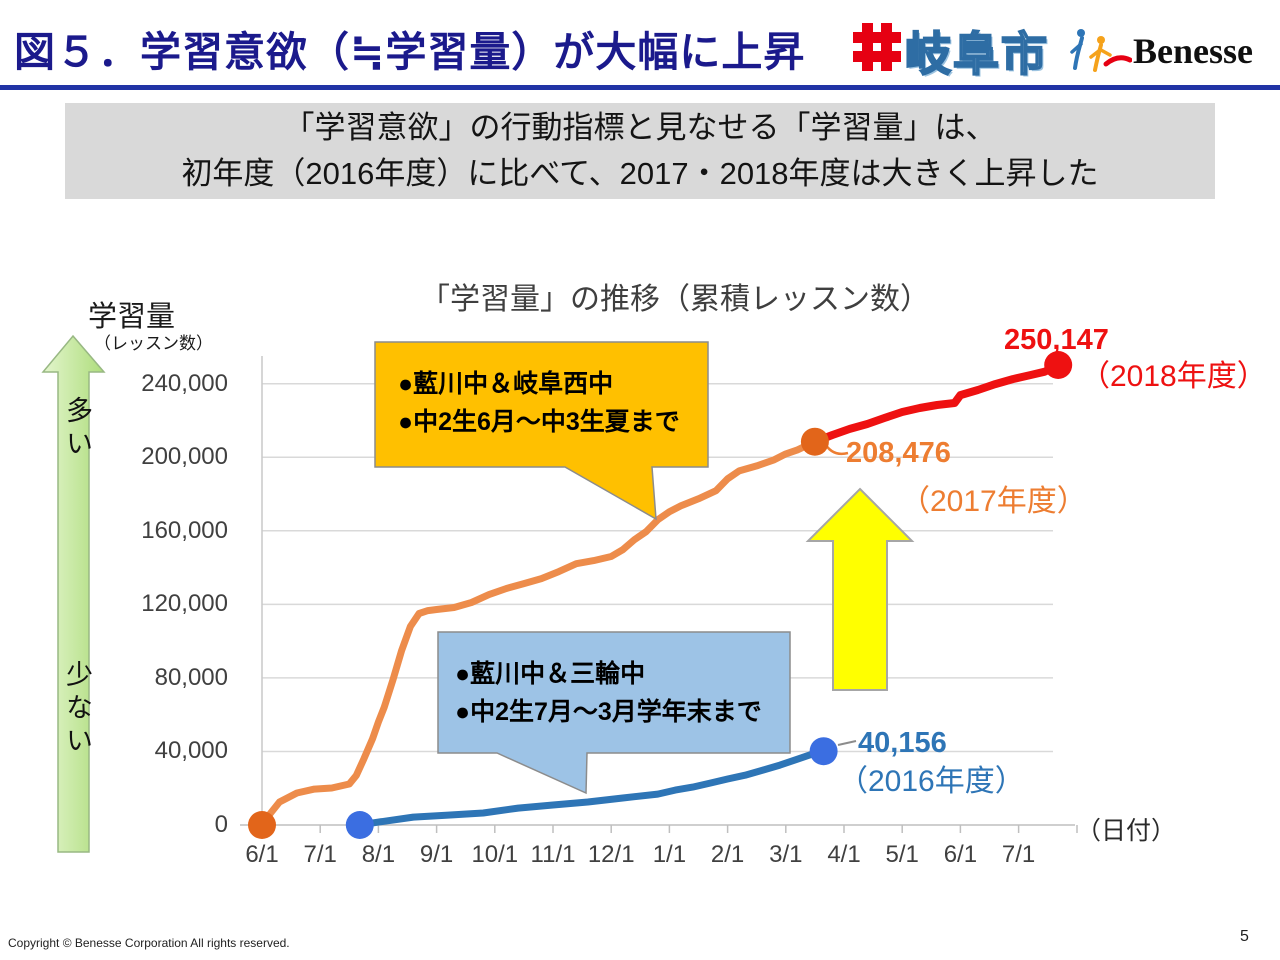  I want to click on arrow-label-less: 少ない, so click(77, 709).